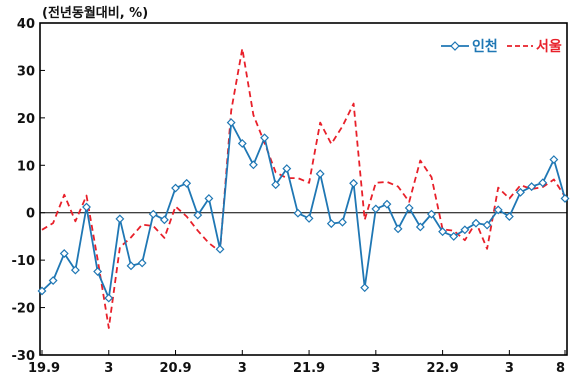 This screenshot has height=381, width=577. I want to click on x-tick-label: 8, so click(560, 368).